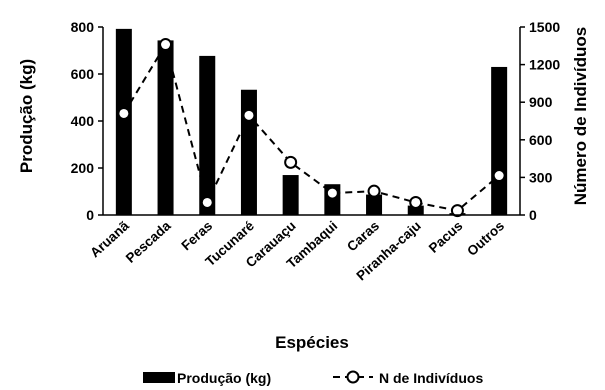 This screenshot has width=605, height=390. I want to click on bar-outros, so click(499, 140).